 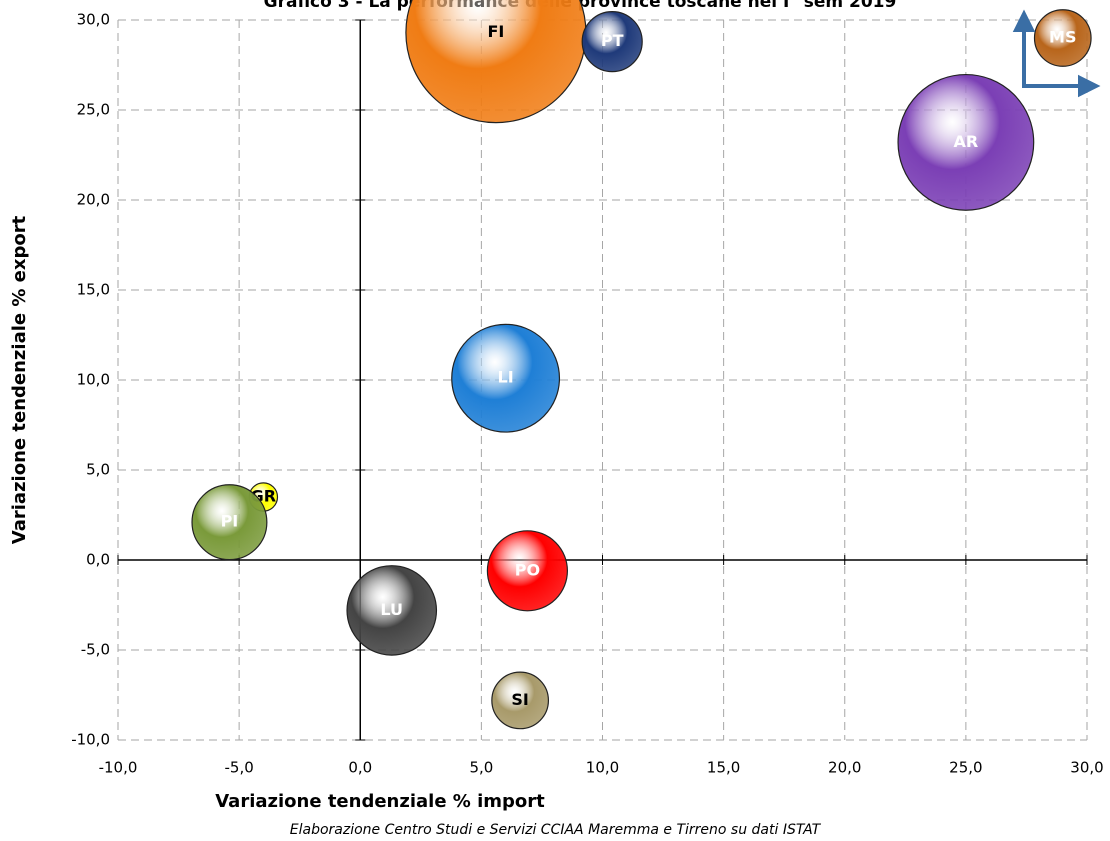 I want to click on y-tick-label: 25,0, so click(x=93, y=110).